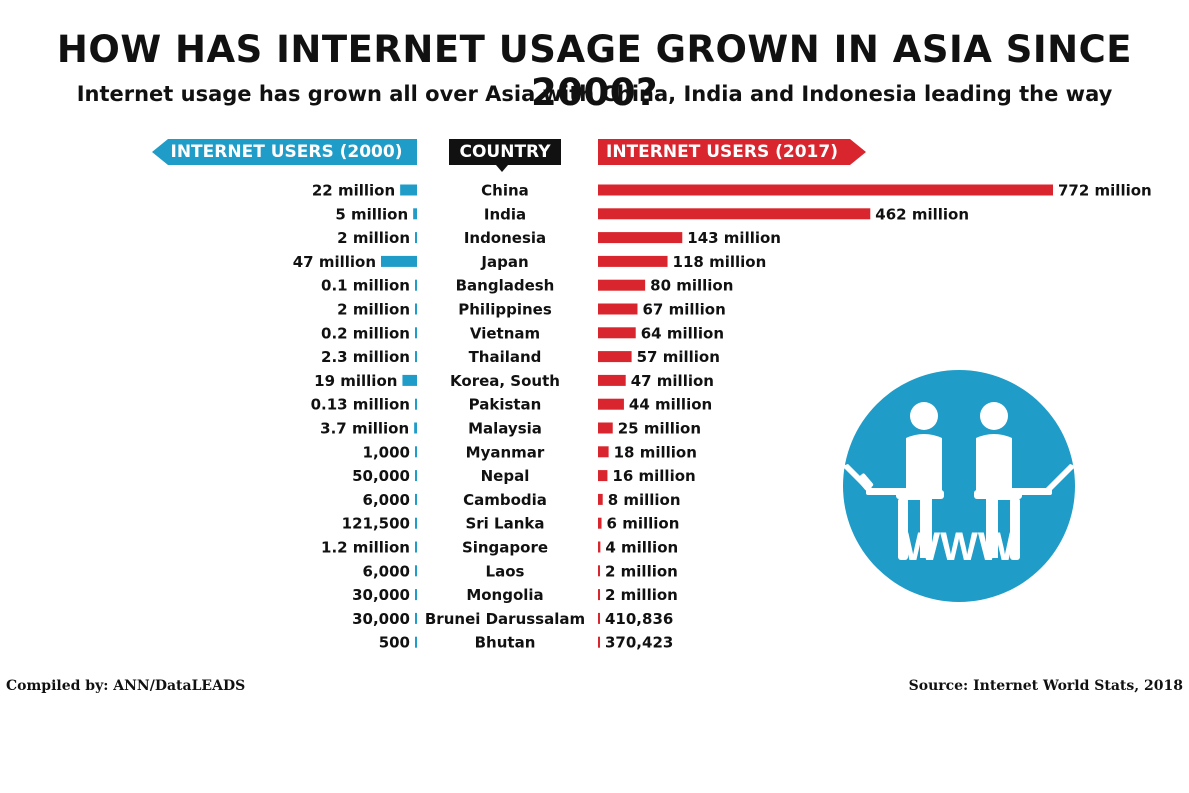 Image resolution: width=1189 pixels, height=793 pixels. I want to click on label-2017-cambodia: 8 million, so click(644, 500).